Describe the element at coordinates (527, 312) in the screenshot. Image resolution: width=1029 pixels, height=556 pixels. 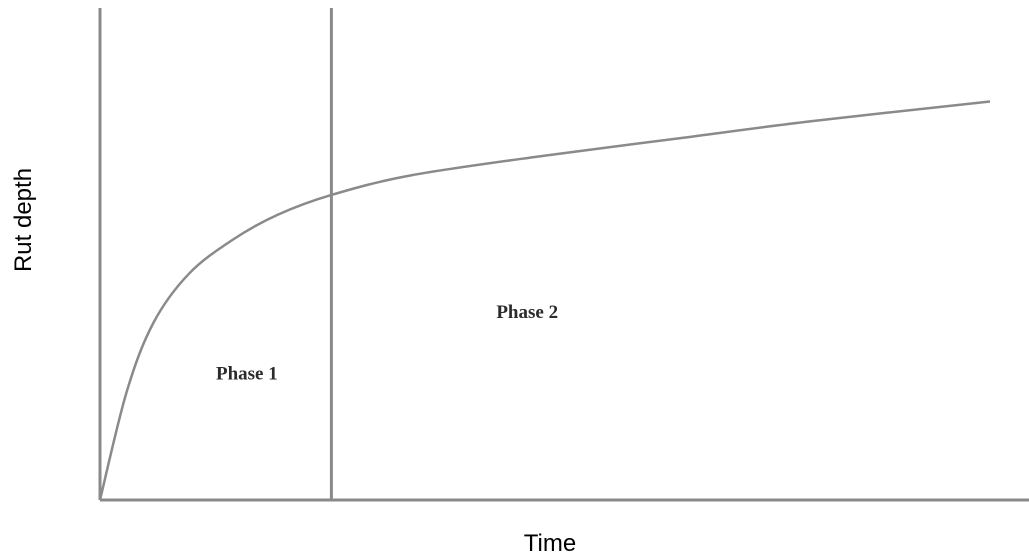
I see `phase-2-label: Phase 2` at that location.